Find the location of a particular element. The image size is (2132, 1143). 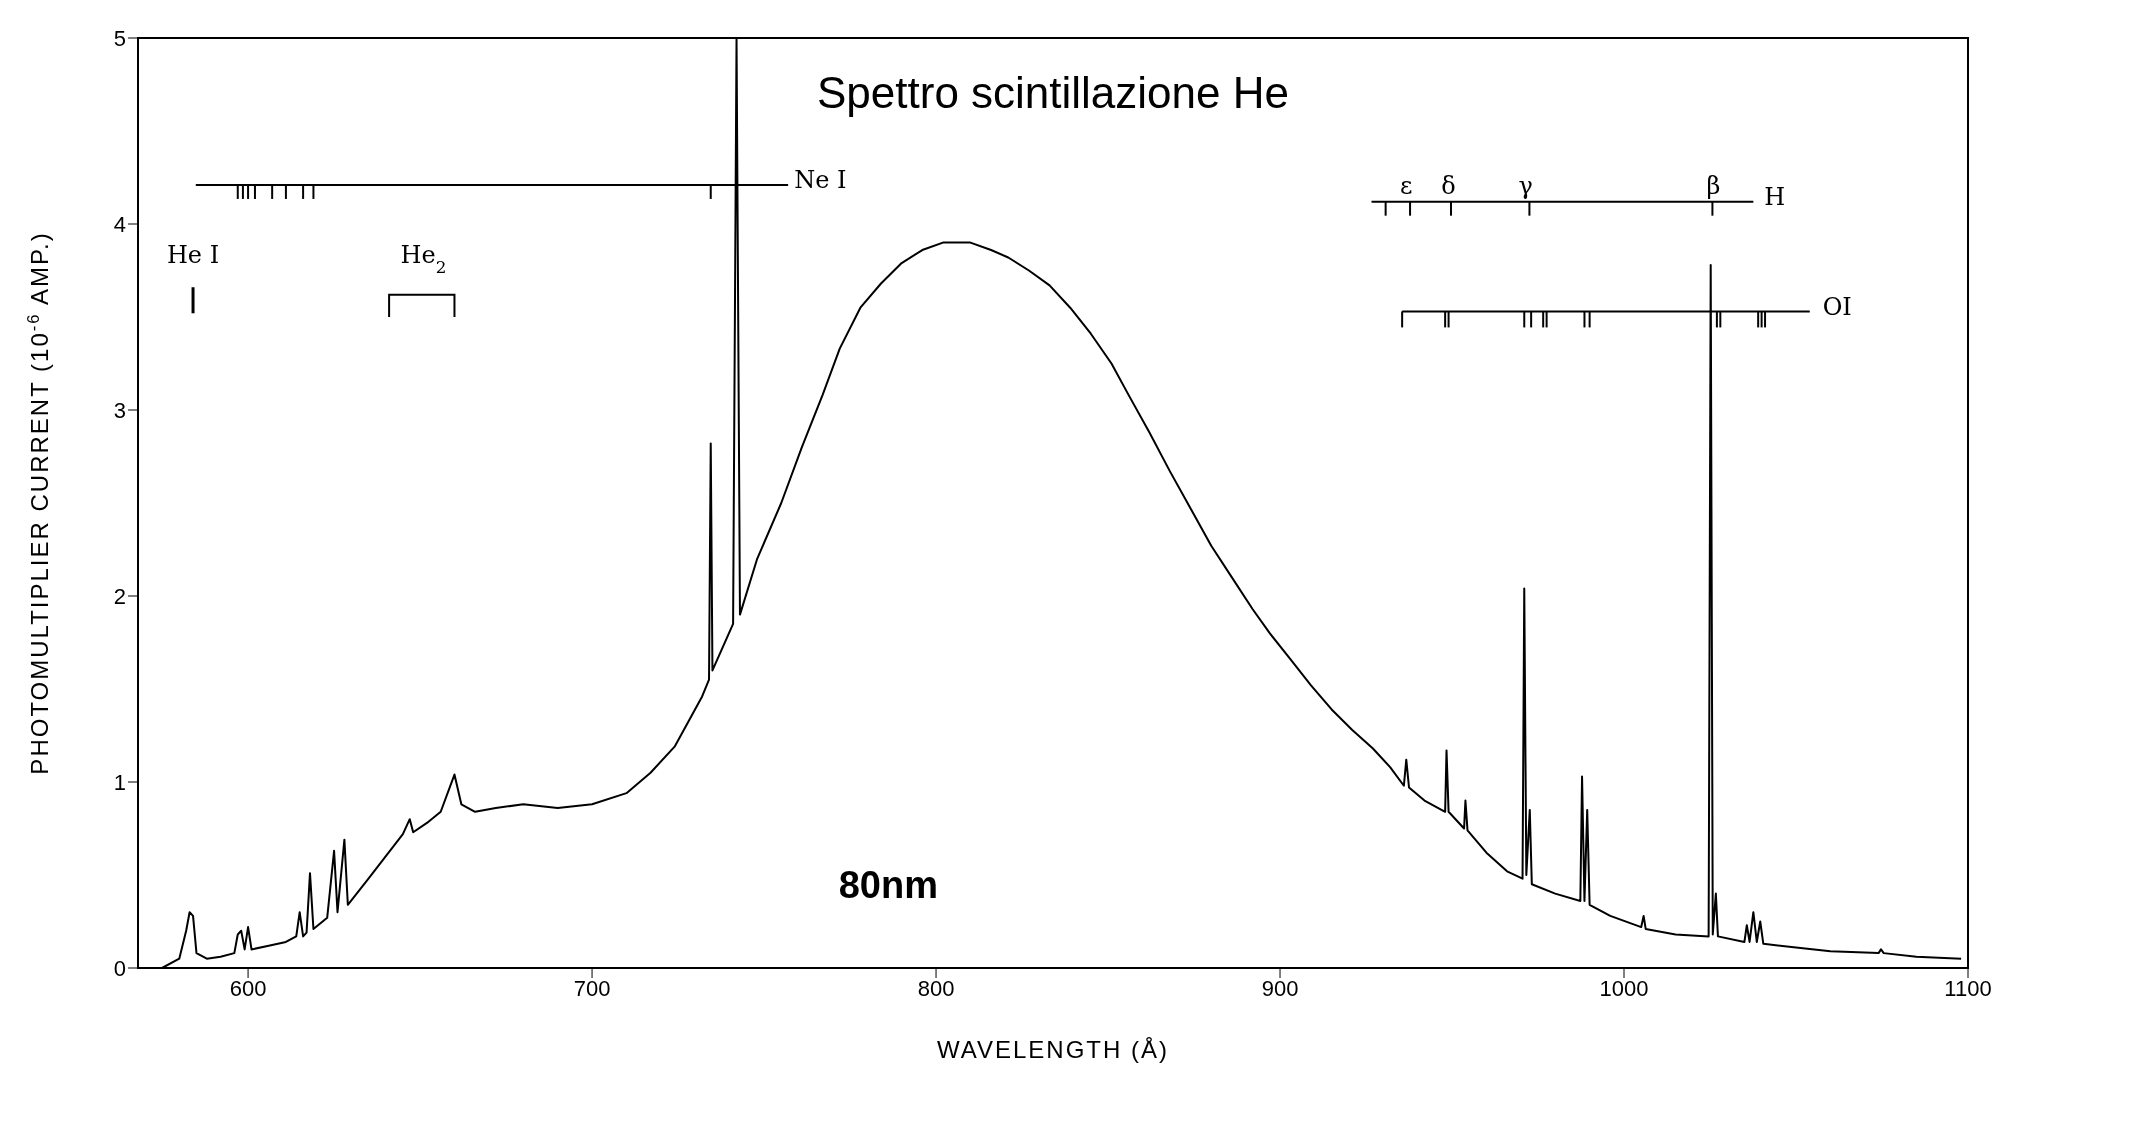

x-tick-label: 1000 is located at coordinates (1624, 988).